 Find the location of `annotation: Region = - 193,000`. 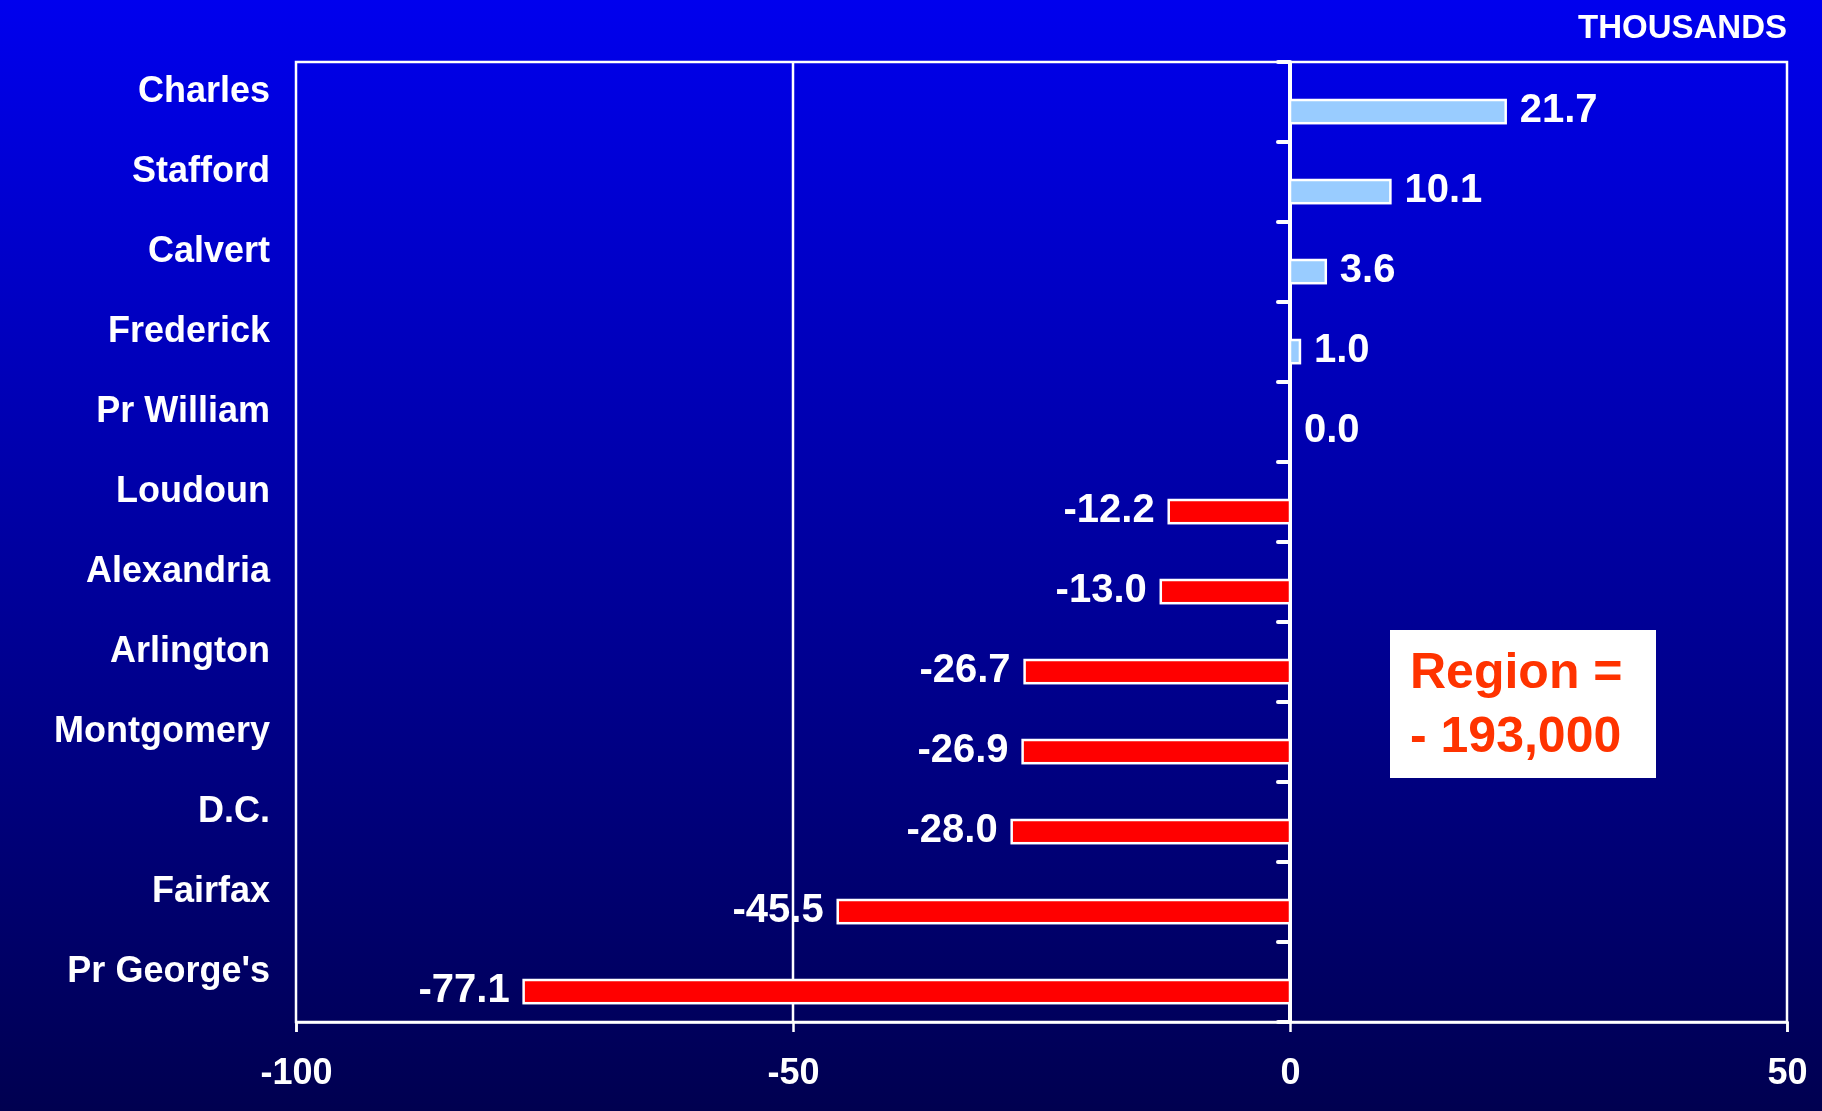

annotation: Region = - 193,000 is located at coordinates (1516, 703).